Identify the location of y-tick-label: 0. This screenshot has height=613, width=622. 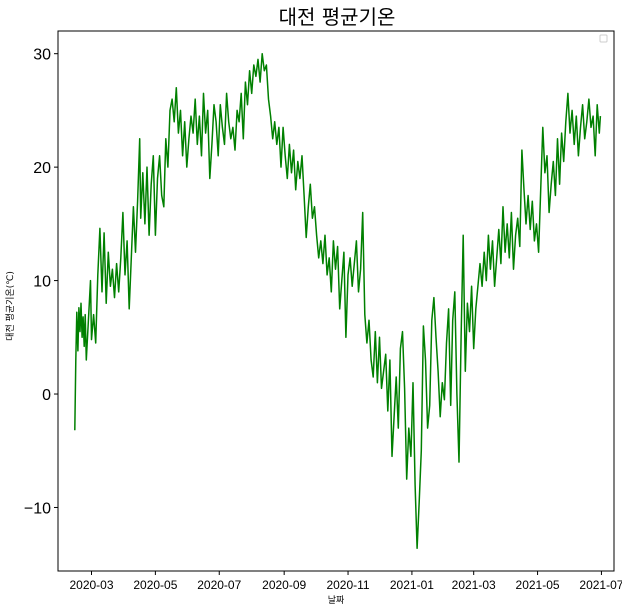
(46, 395).